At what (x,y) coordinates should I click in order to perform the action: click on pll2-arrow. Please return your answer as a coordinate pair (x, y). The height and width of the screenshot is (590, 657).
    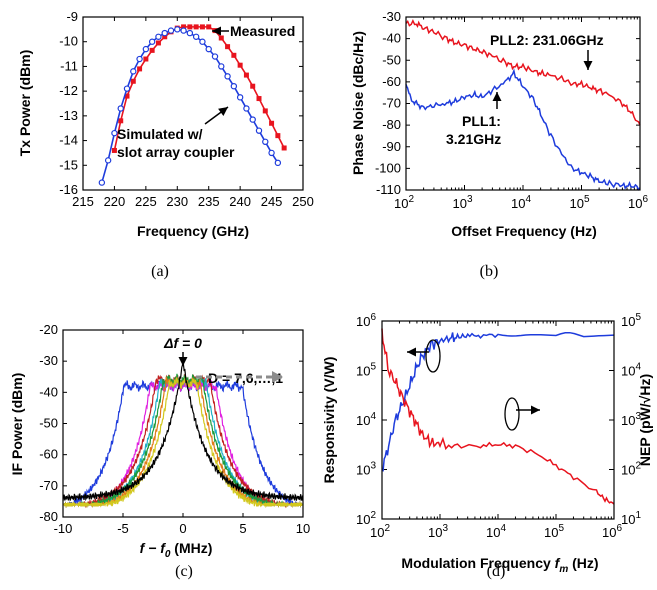
    Looking at the image, I should click on (588, 60).